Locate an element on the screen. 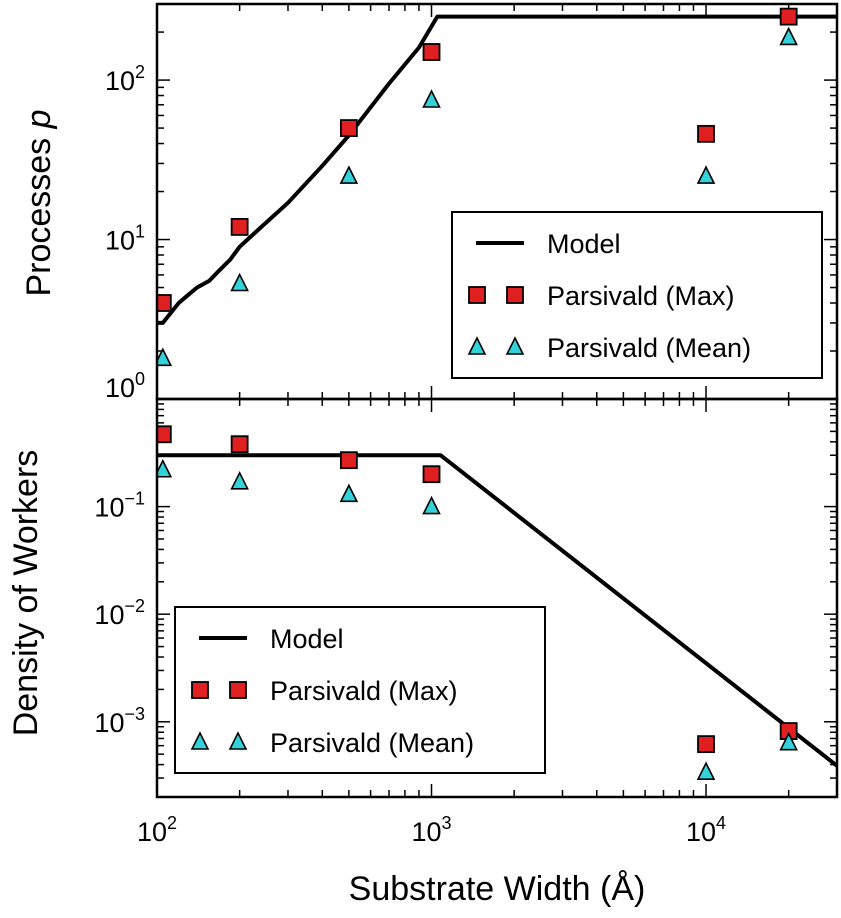  bottom-y-tick-label-0-base: 10 is located at coordinates (109, 508).